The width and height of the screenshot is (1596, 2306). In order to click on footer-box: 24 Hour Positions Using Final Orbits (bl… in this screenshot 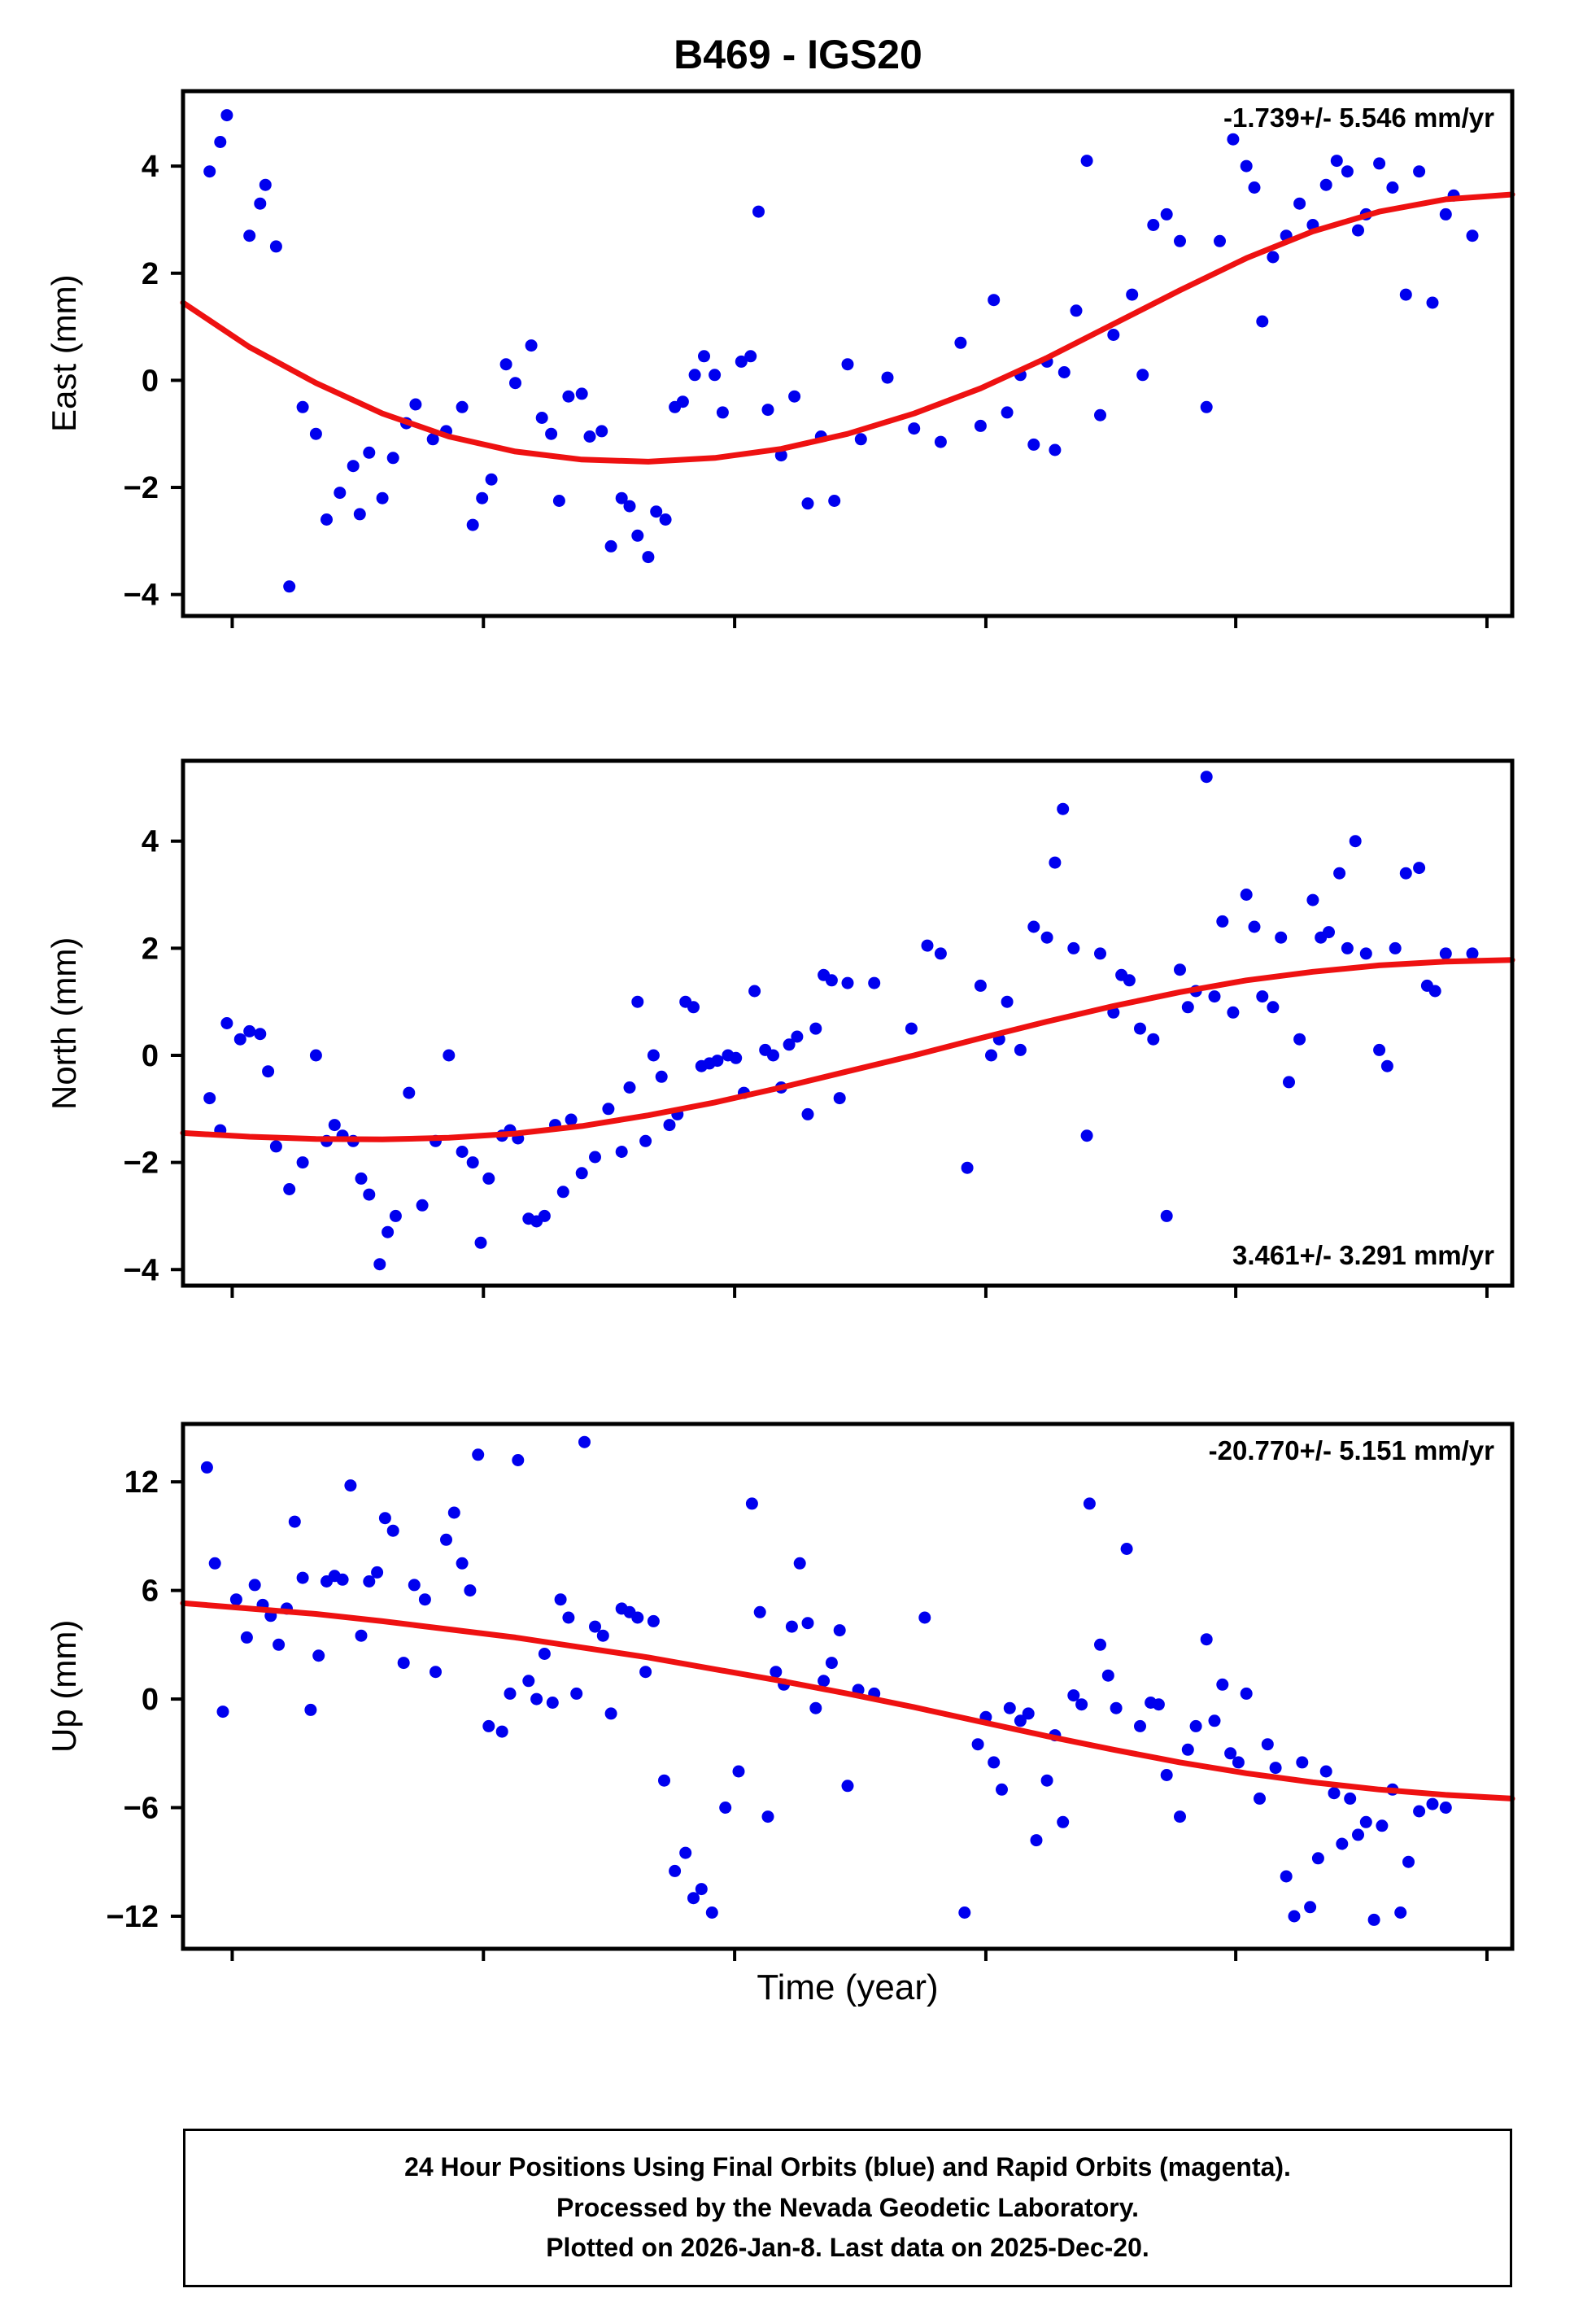, I will do `click(848, 2208)`.